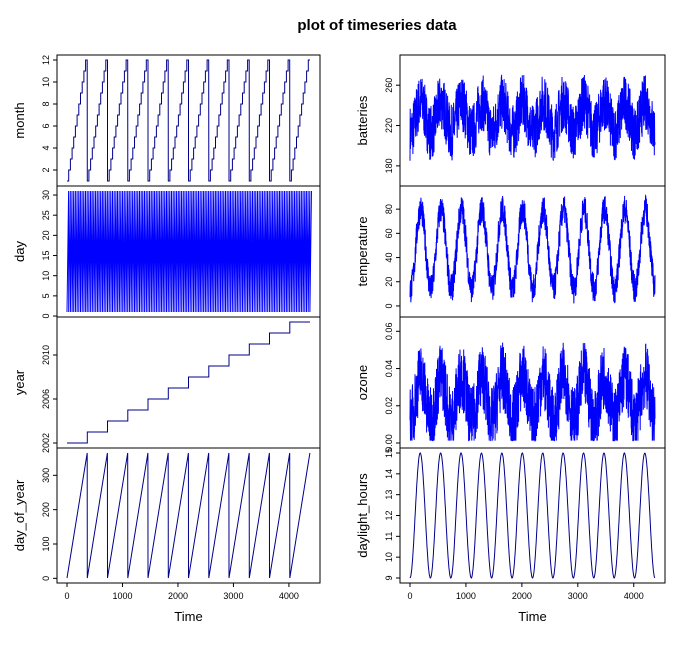 The image size is (688, 646). What do you see at coordinates (389, 209) in the screenshot?
I see `y-tick-label: 80` at bounding box center [389, 209].